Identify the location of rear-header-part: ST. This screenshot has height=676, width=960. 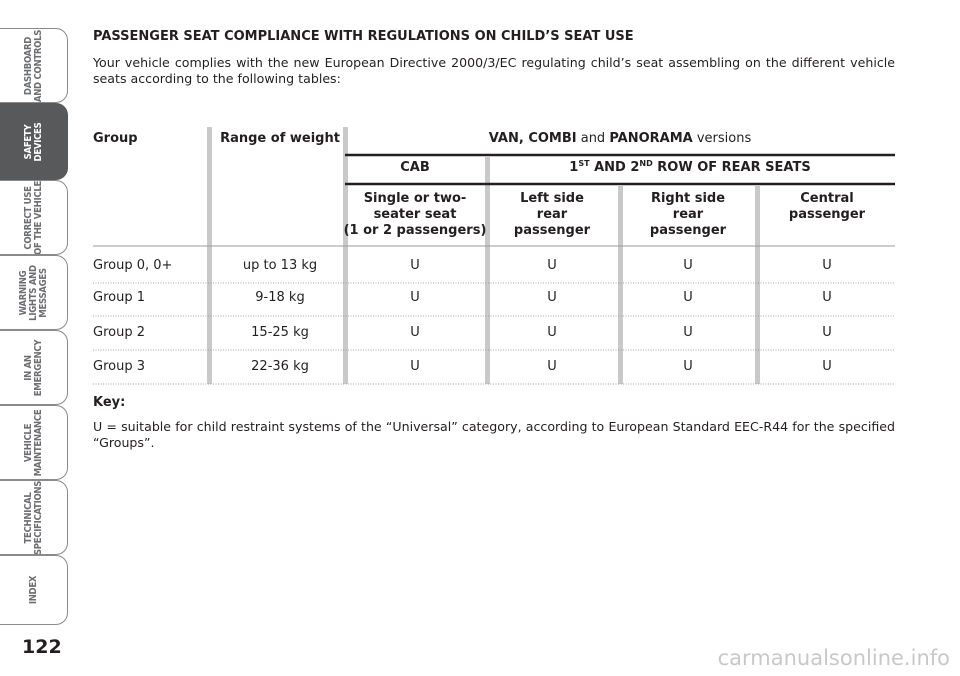
(584, 163).